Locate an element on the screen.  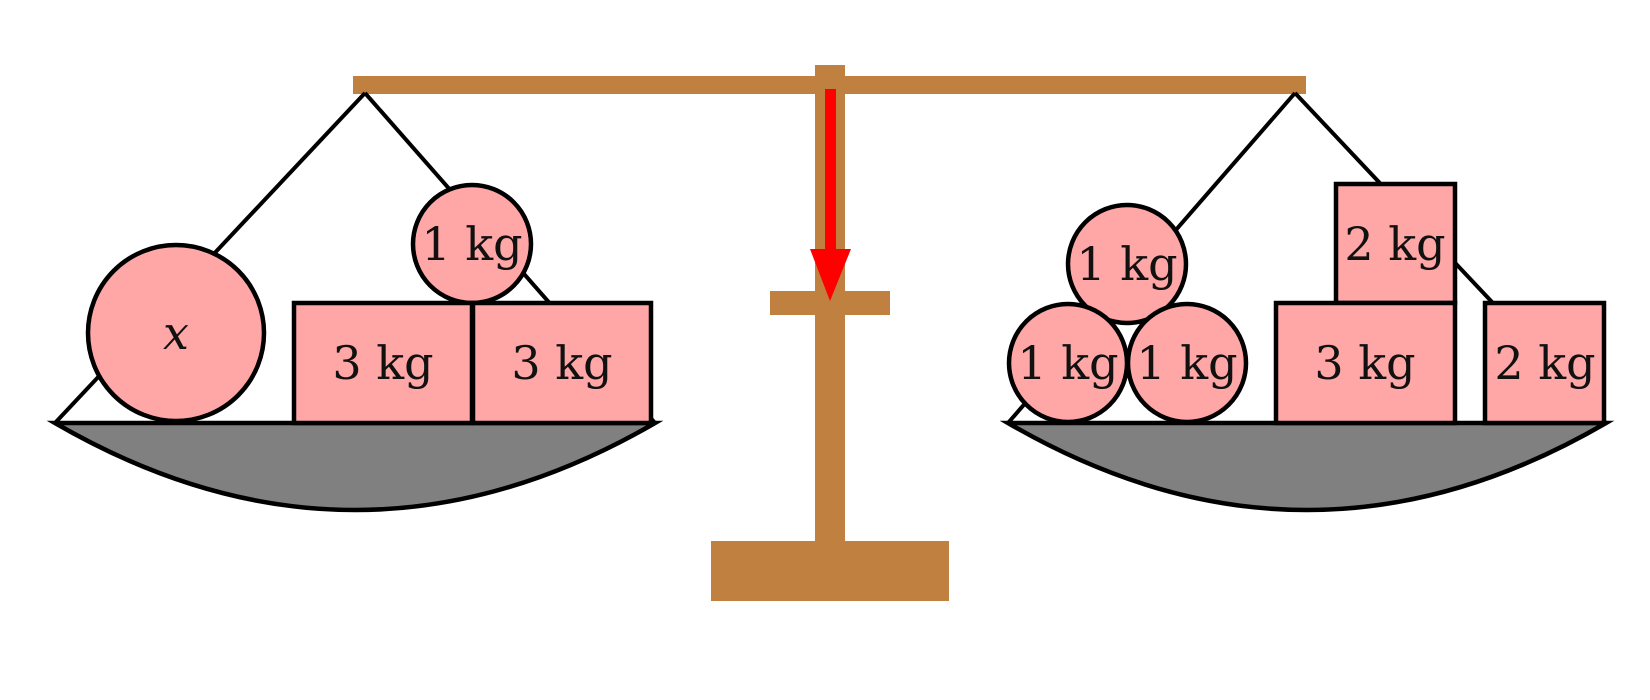
down-arrow-icon is located at coordinates (830, 195).